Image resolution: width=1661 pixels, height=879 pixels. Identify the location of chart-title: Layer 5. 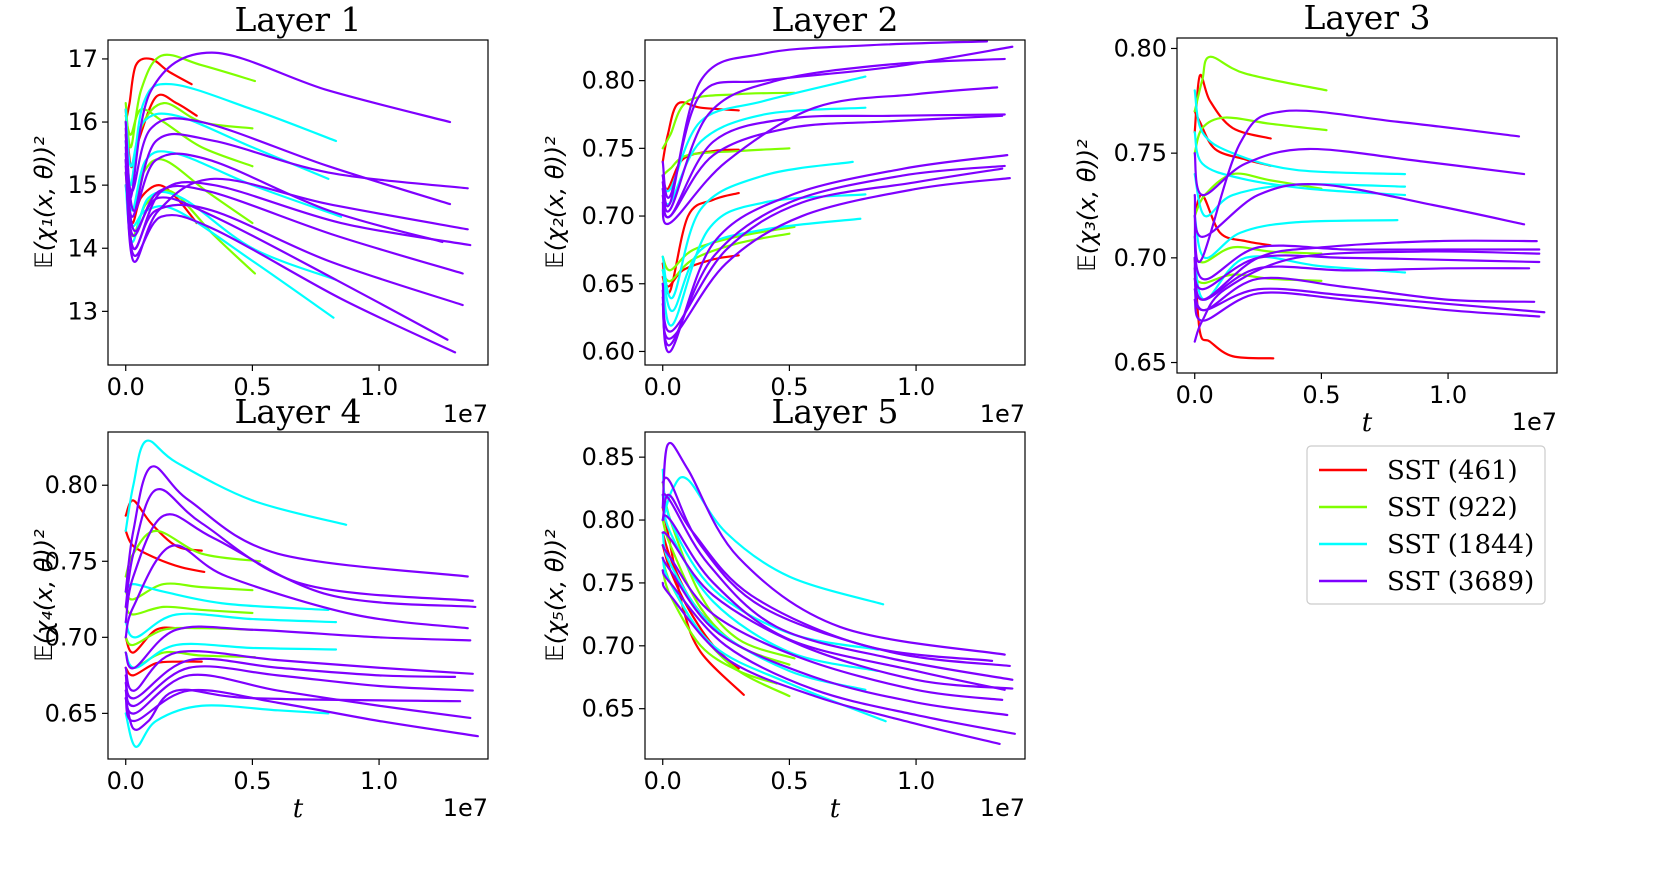
(834, 411).